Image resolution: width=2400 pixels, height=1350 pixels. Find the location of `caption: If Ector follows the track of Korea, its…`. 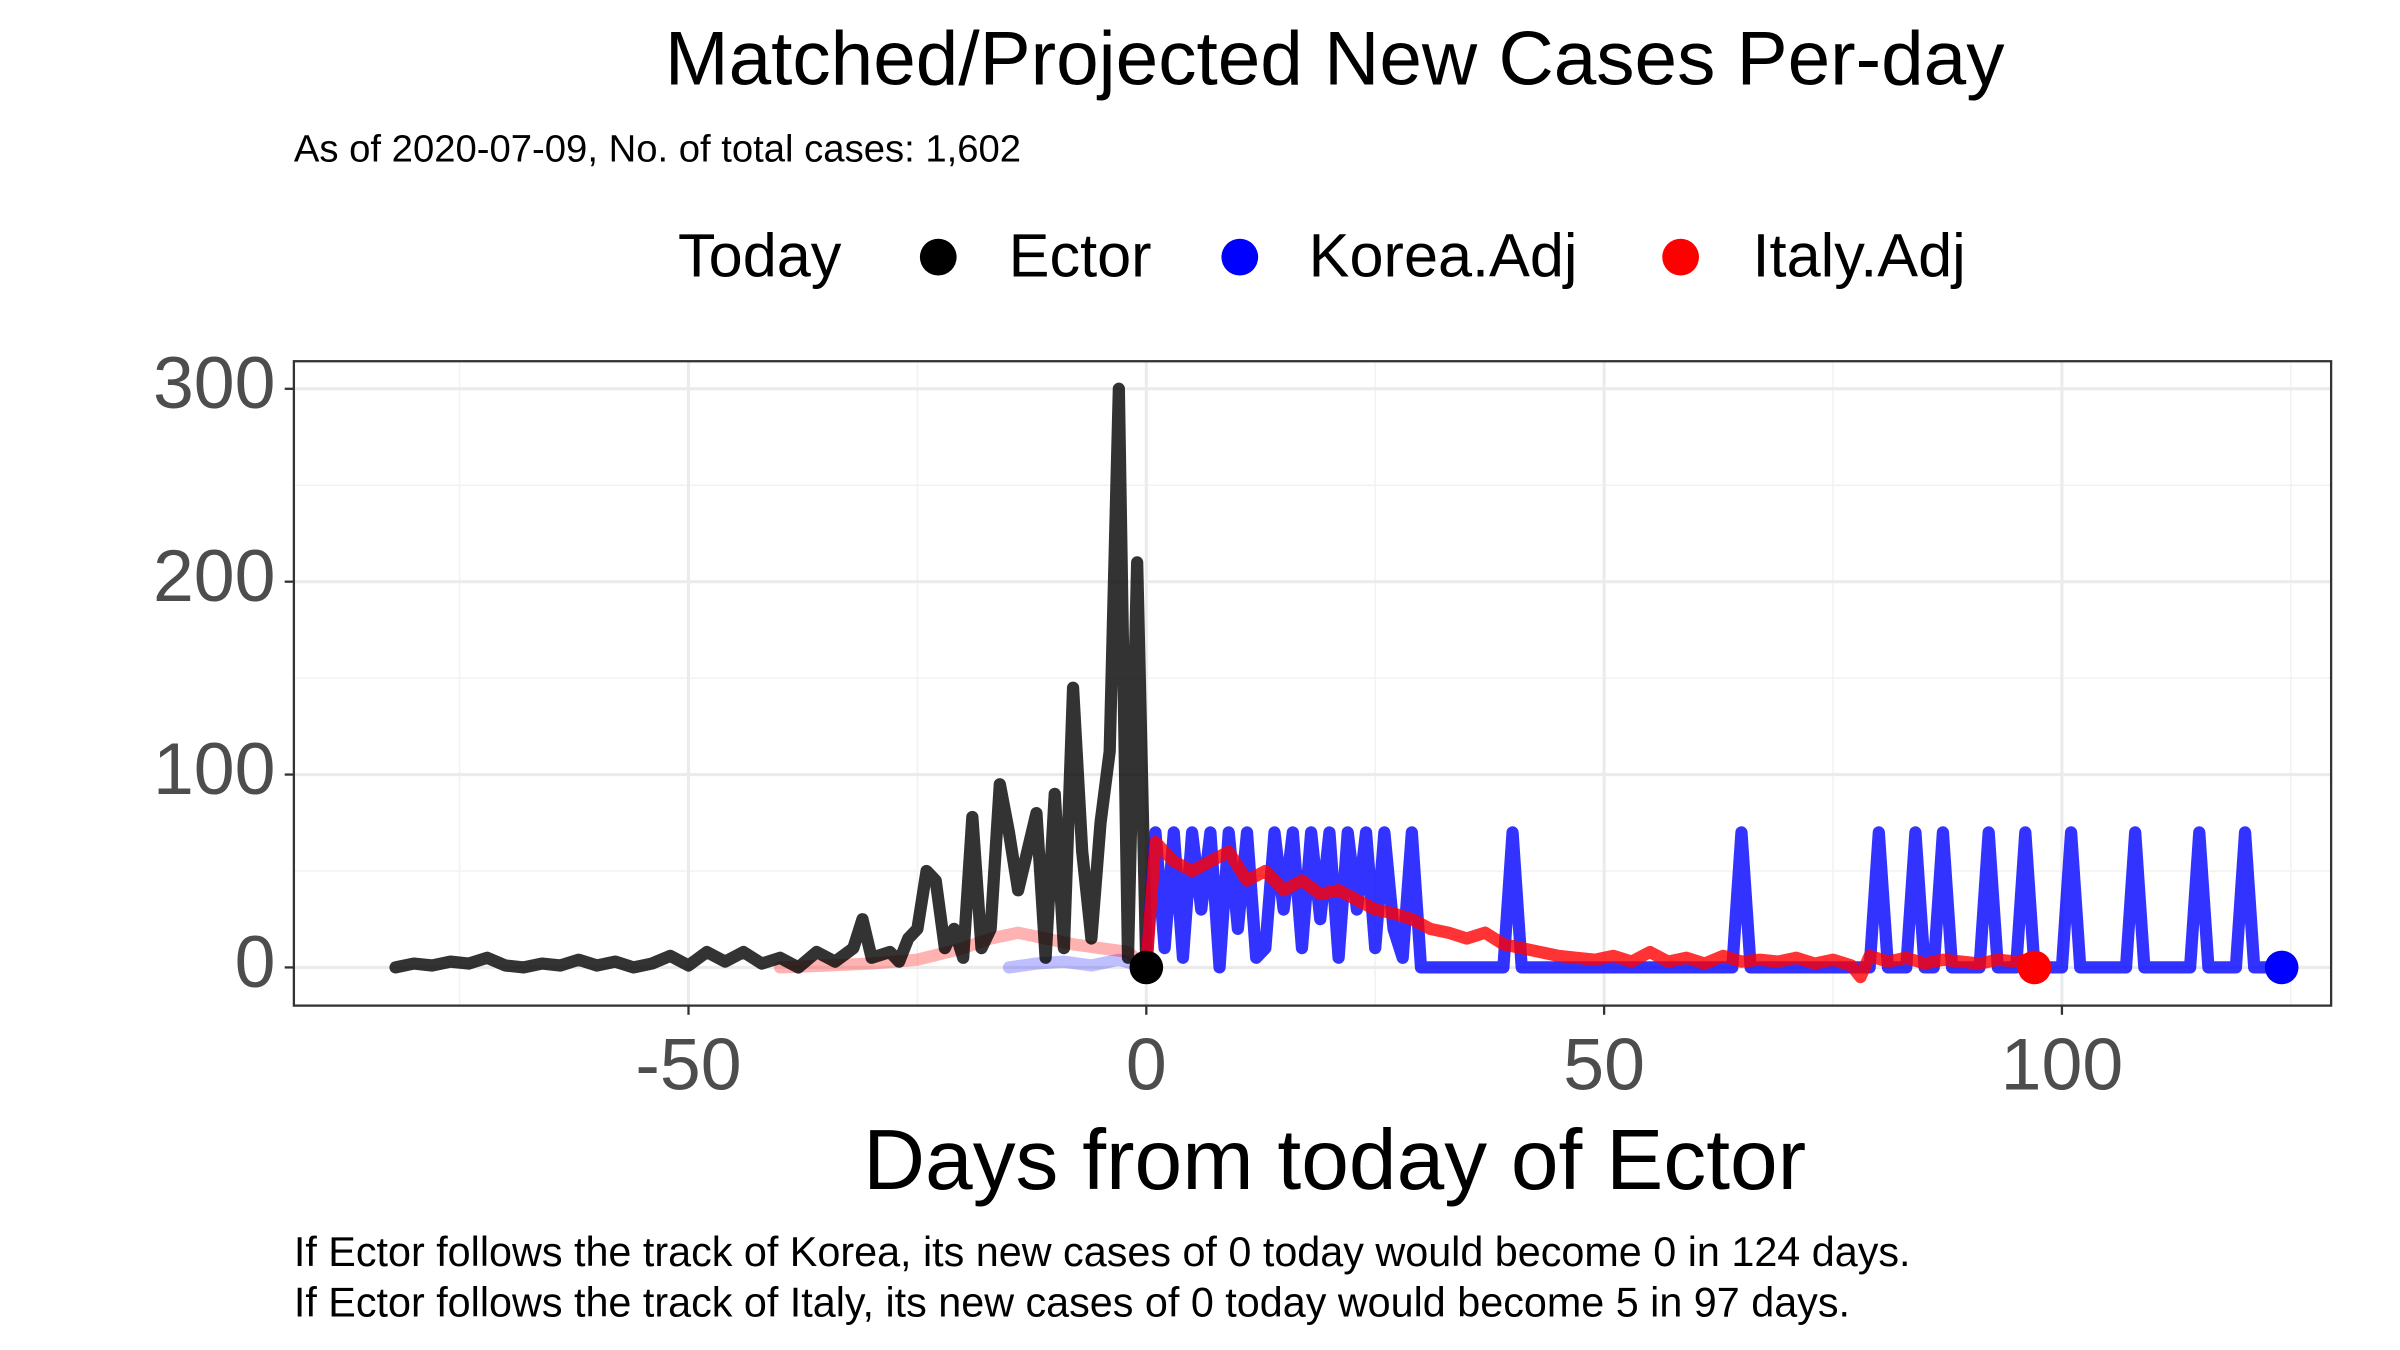

caption: If Ector follows the track of Korea, its… is located at coordinates (1102, 1252).